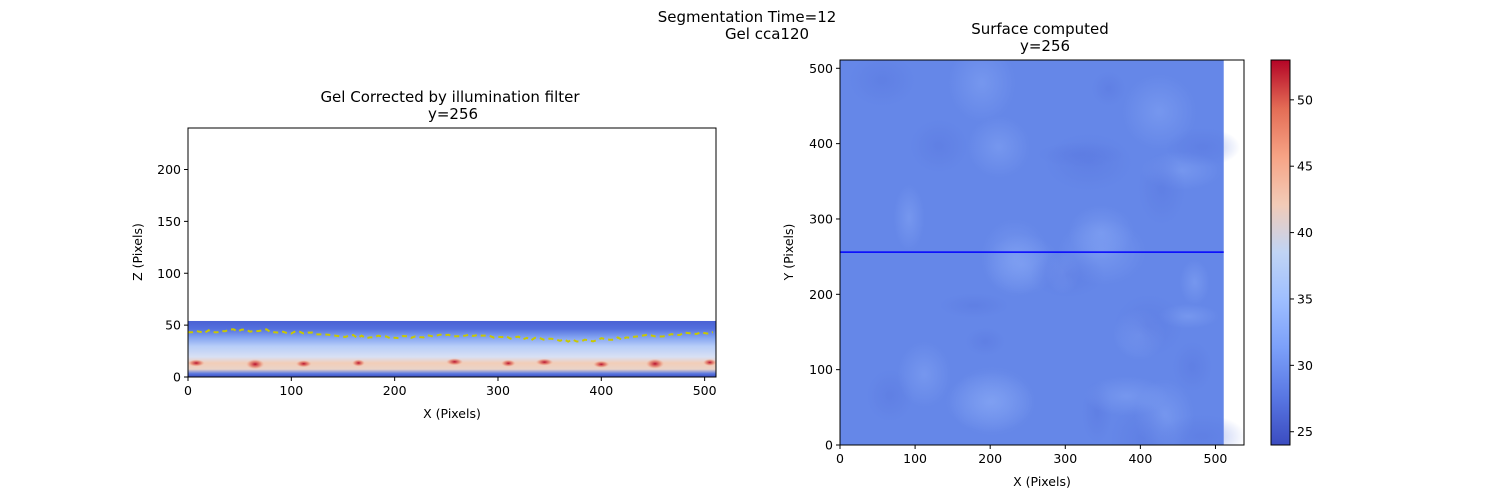 The image size is (1500, 500). What do you see at coordinates (788, 253) in the screenshot?
I see `right-plot-ylabel: Y (Pixels)` at bounding box center [788, 253].